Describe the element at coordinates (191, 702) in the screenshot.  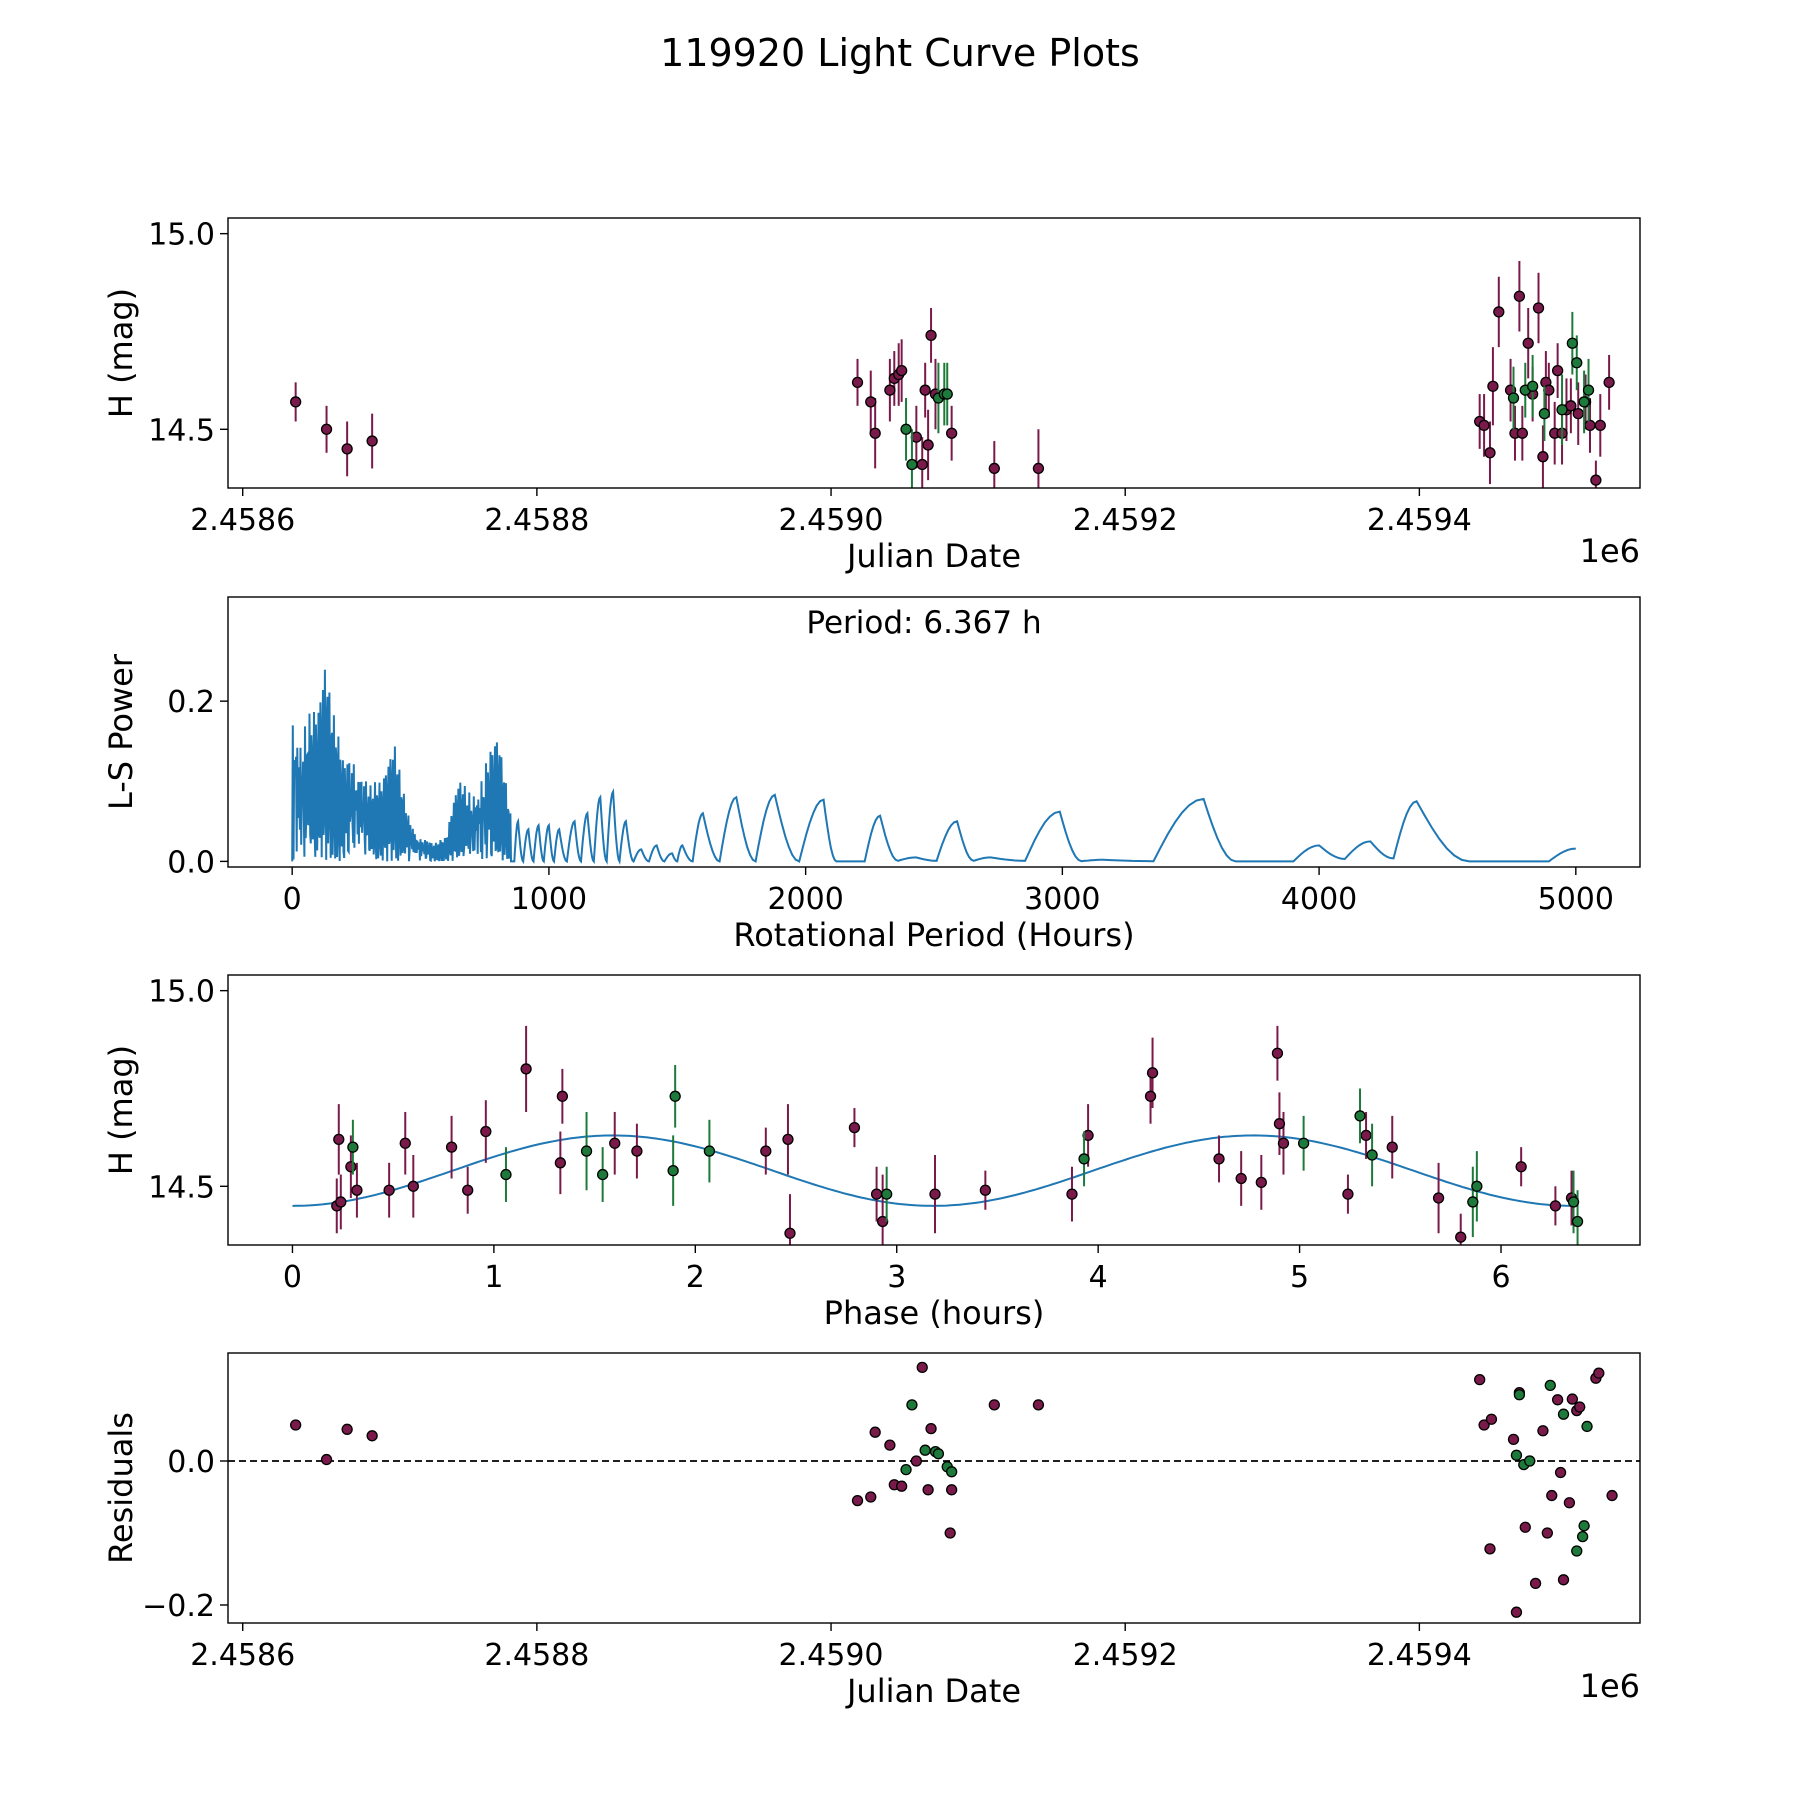
I see `y-tick-label: 0.2` at that location.